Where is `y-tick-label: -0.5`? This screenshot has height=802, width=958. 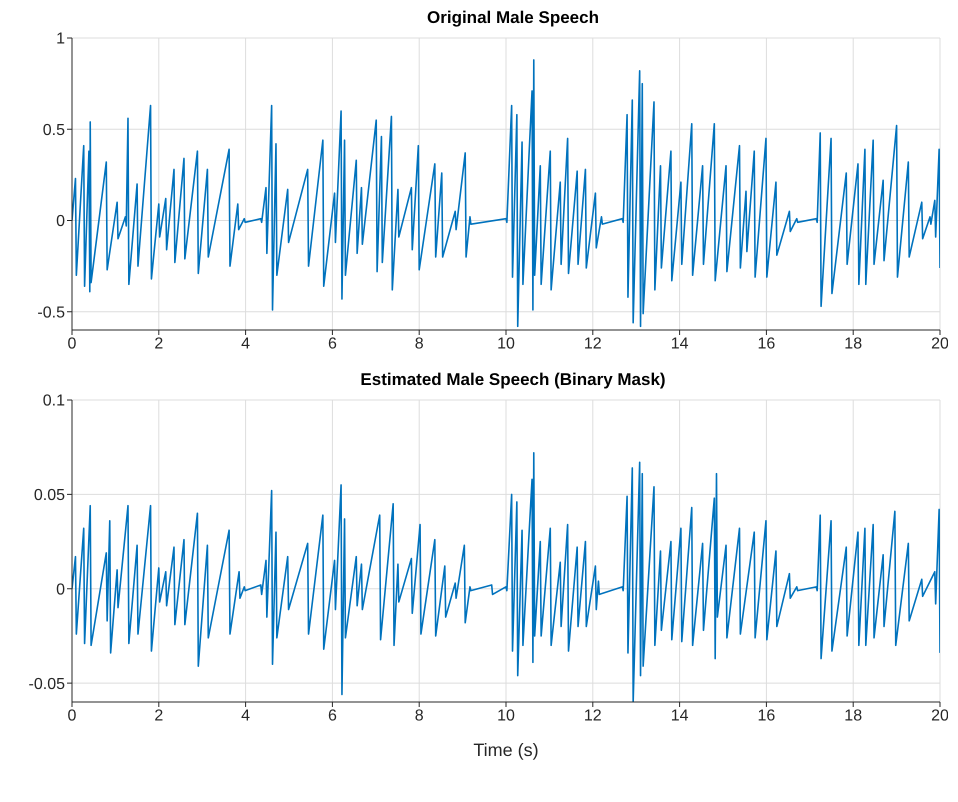 y-tick-label: -0.5 is located at coordinates (51, 313).